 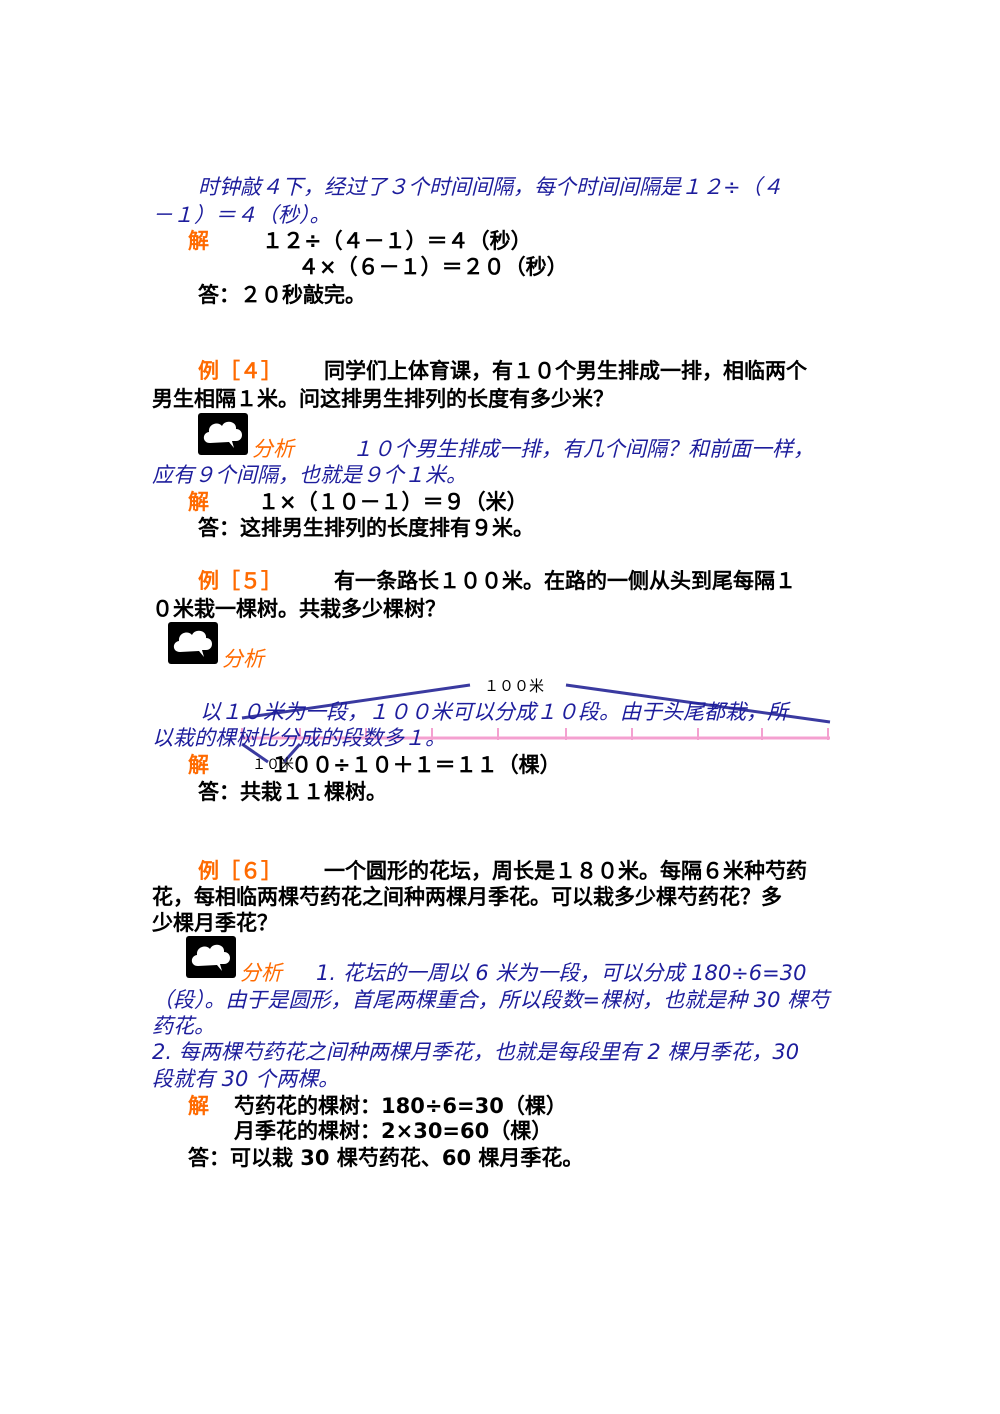 I want to click on answer: 答：２０秒敲完。, so click(x=282, y=295).